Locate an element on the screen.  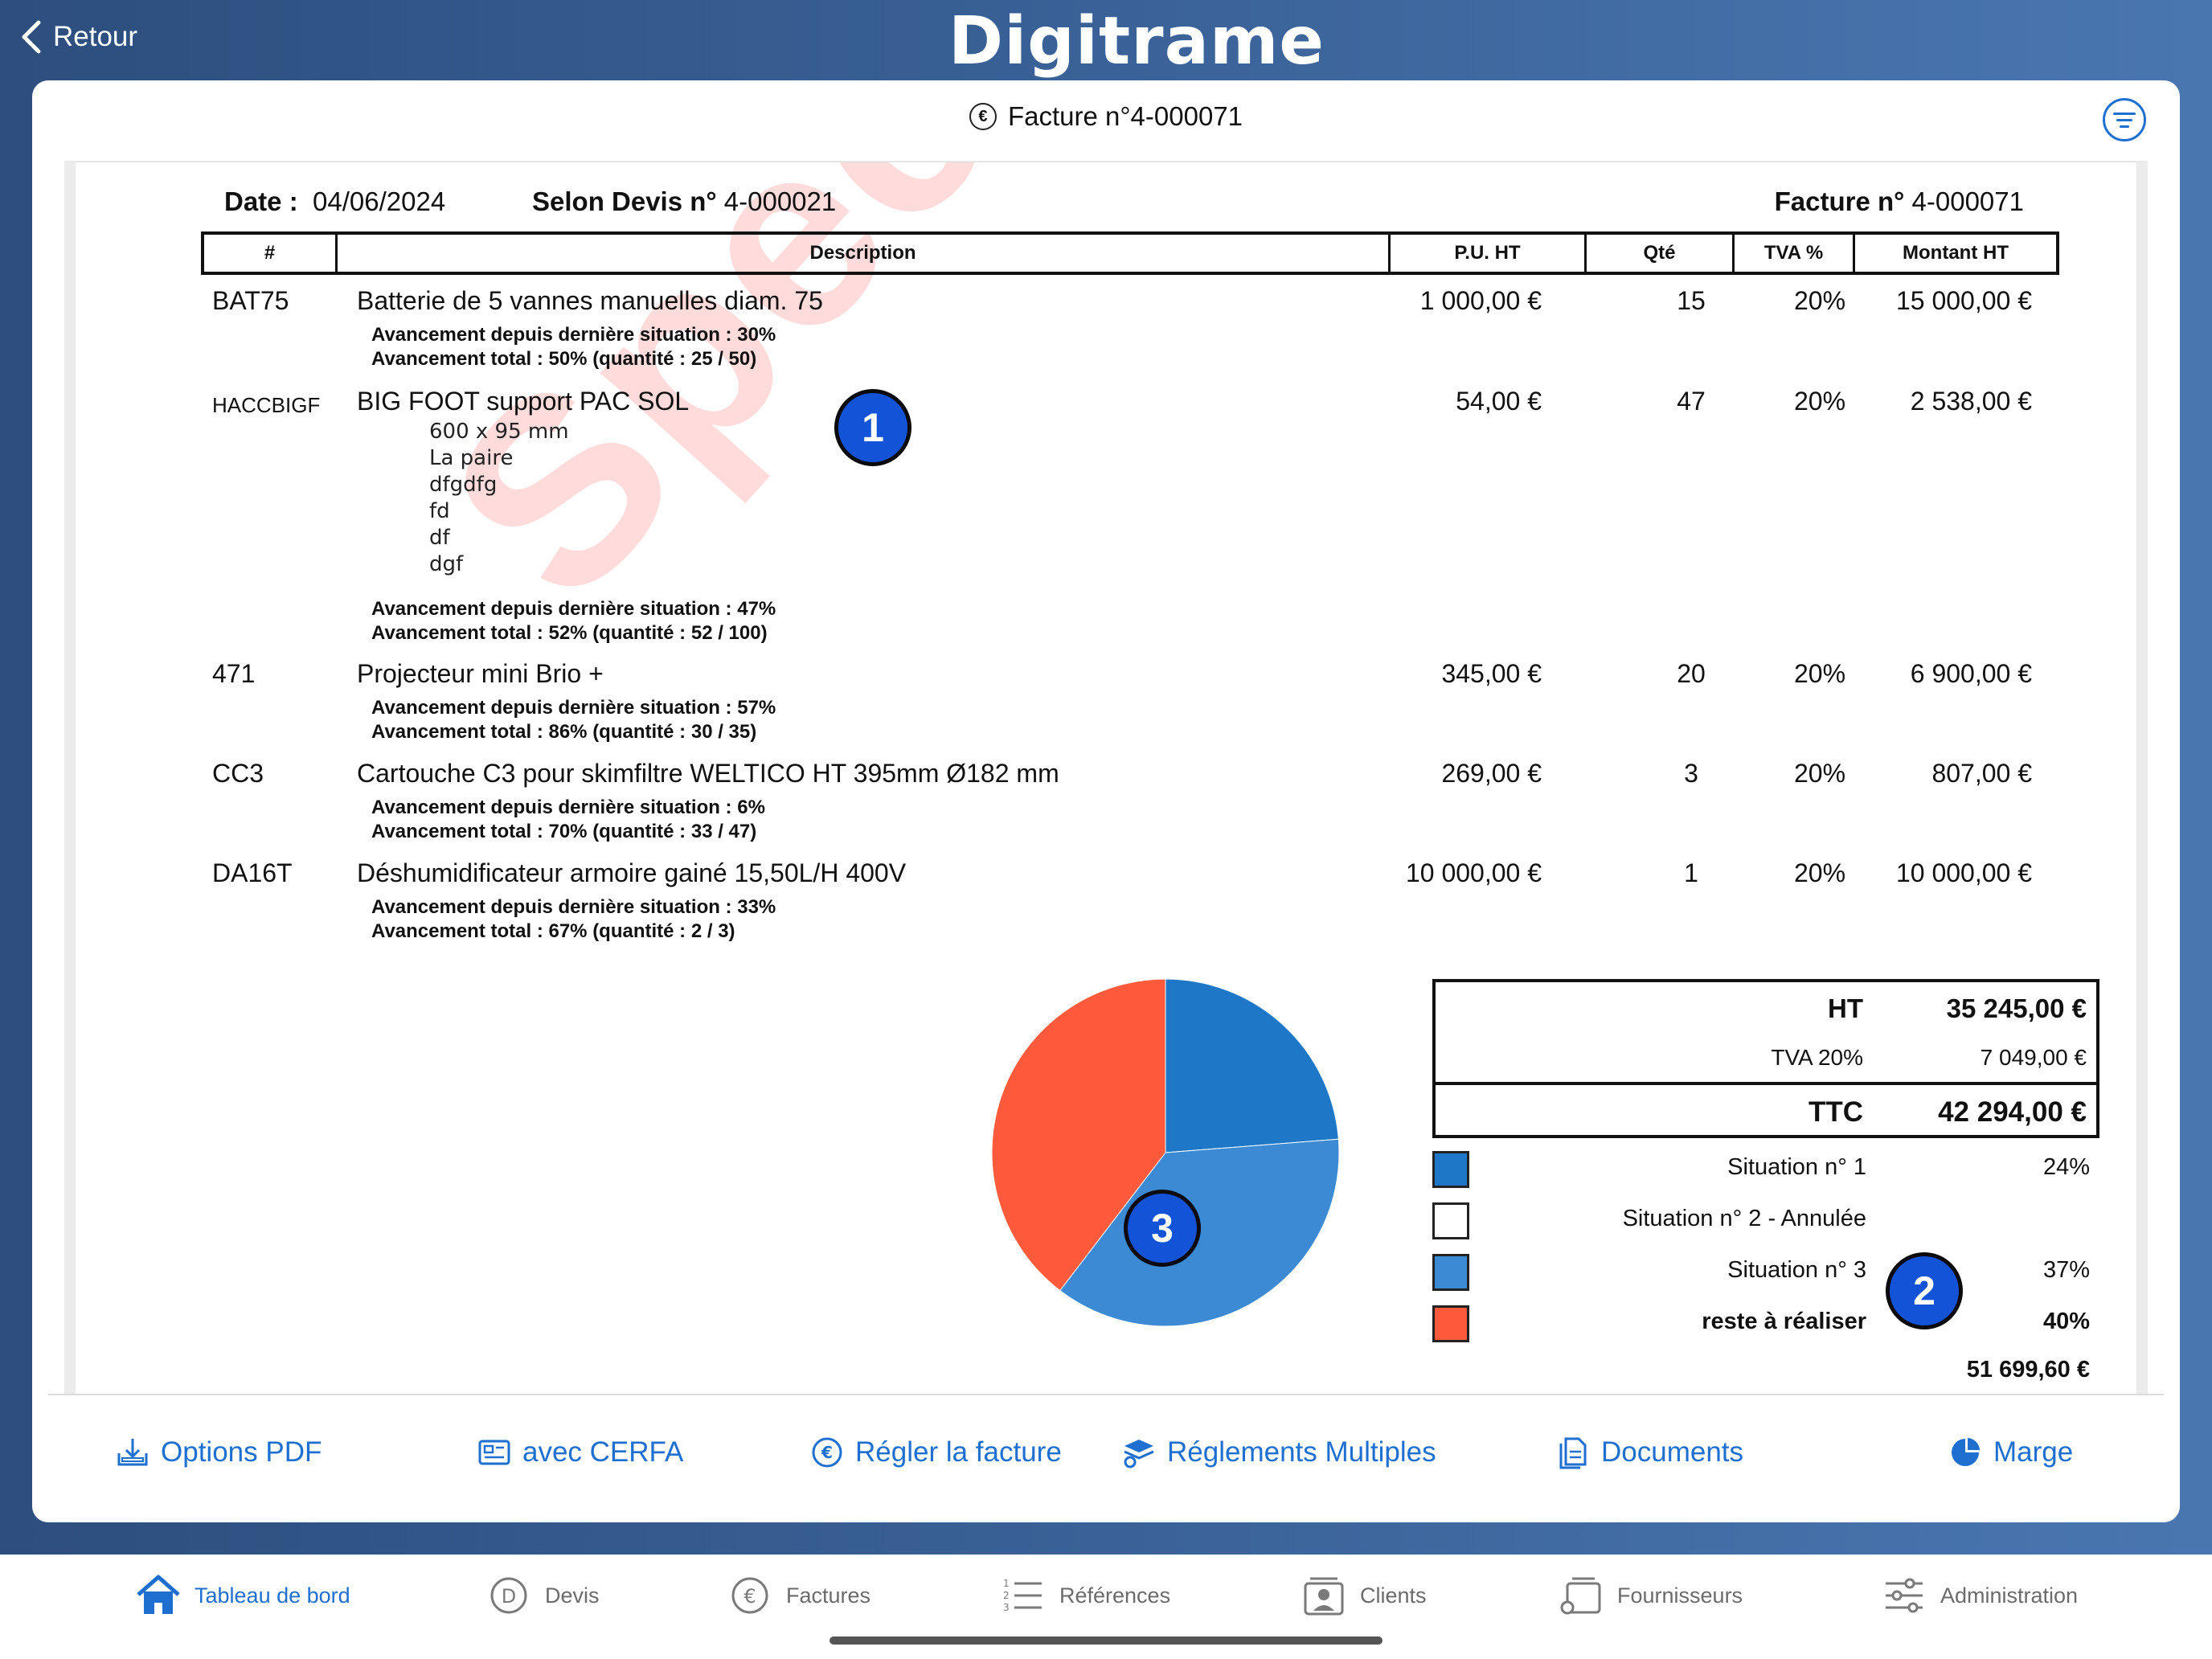
item-pu: 54,00 € is located at coordinates (1499, 401).